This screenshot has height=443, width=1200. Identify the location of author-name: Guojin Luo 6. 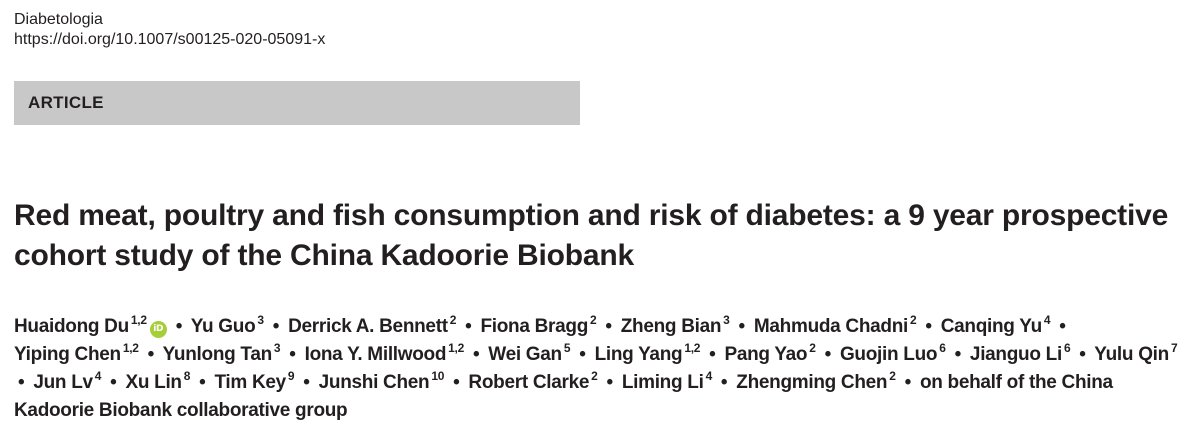
(892, 353).